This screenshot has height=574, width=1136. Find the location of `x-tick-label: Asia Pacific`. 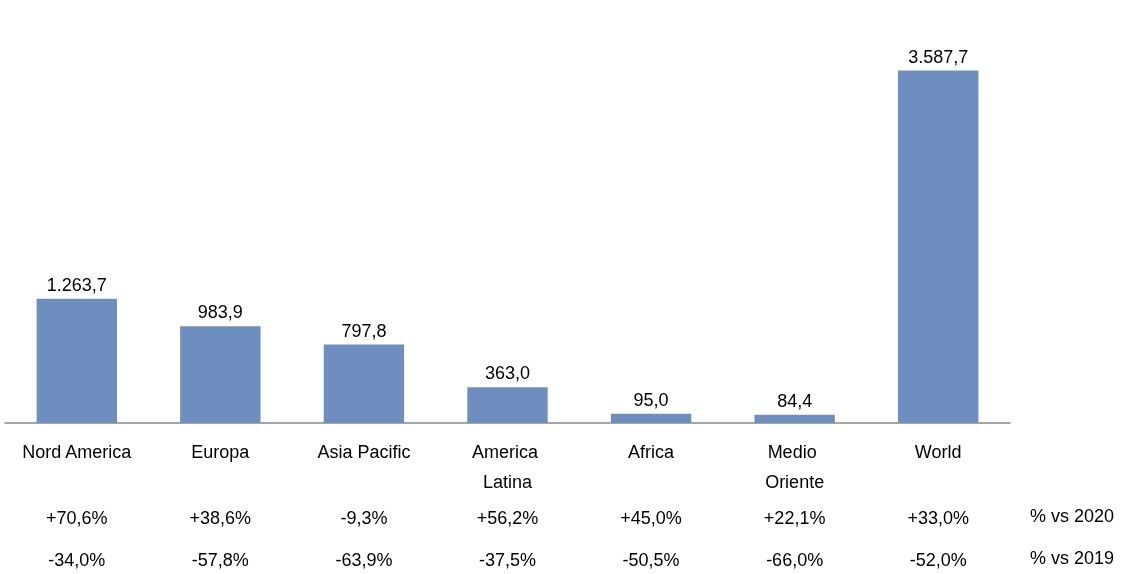

x-tick-label: Asia Pacific is located at coordinates (364, 452).